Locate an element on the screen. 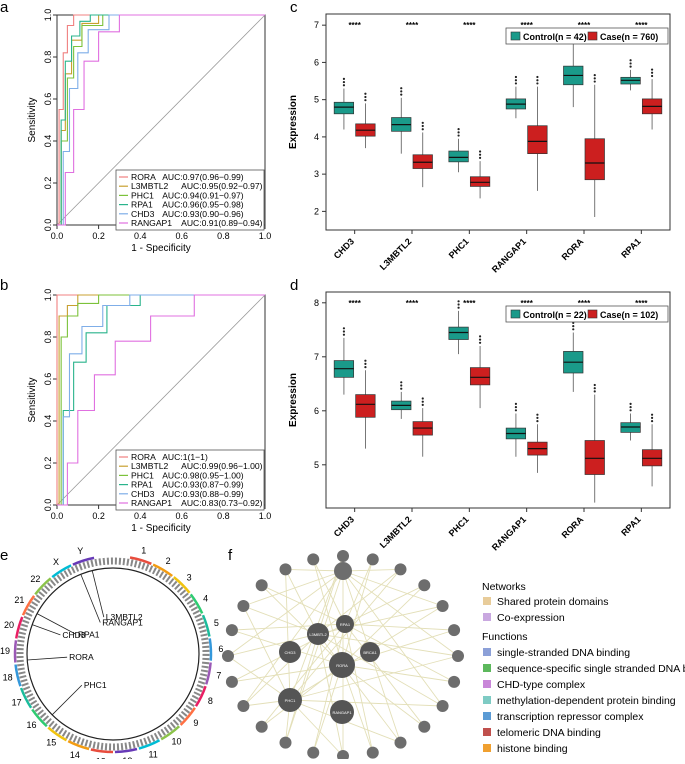 This screenshot has width=685, height=764. gene-label: CHD3 is located at coordinates (73, 635).